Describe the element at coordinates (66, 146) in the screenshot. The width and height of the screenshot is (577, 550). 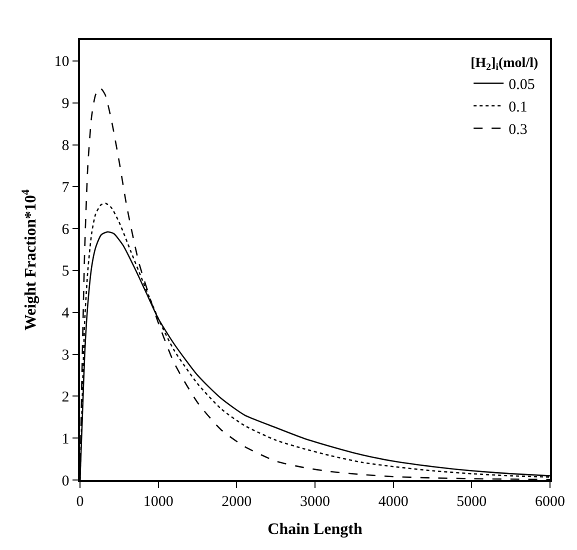
I see `y-tick-label: 8` at that location.